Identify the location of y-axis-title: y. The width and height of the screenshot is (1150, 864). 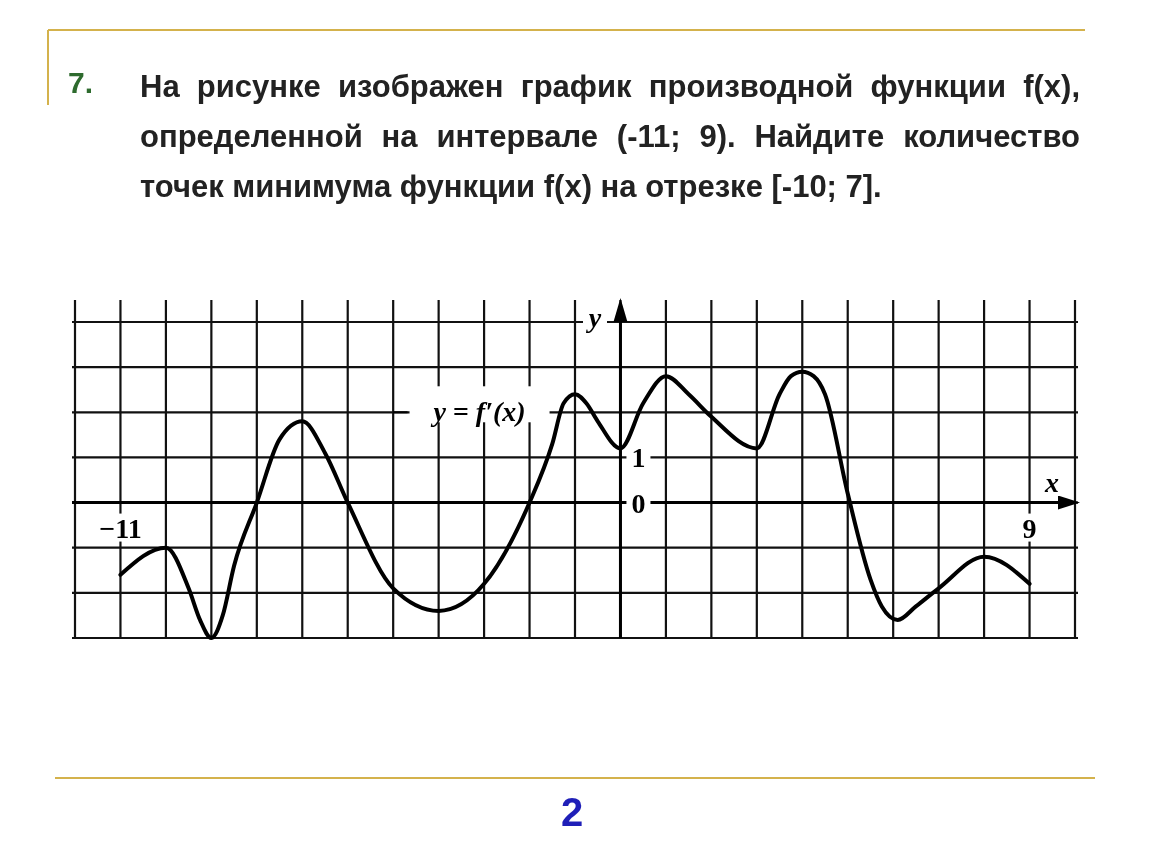
(593, 317).